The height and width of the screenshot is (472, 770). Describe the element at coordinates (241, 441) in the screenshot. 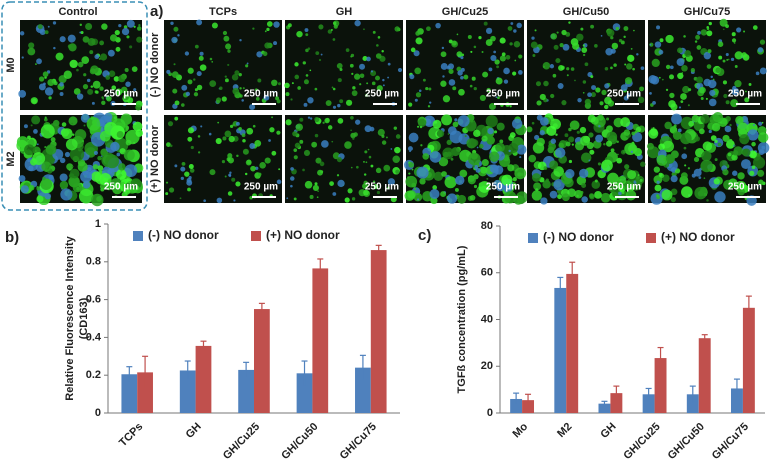

I see `x-tick-label: GH/Cu25` at that location.